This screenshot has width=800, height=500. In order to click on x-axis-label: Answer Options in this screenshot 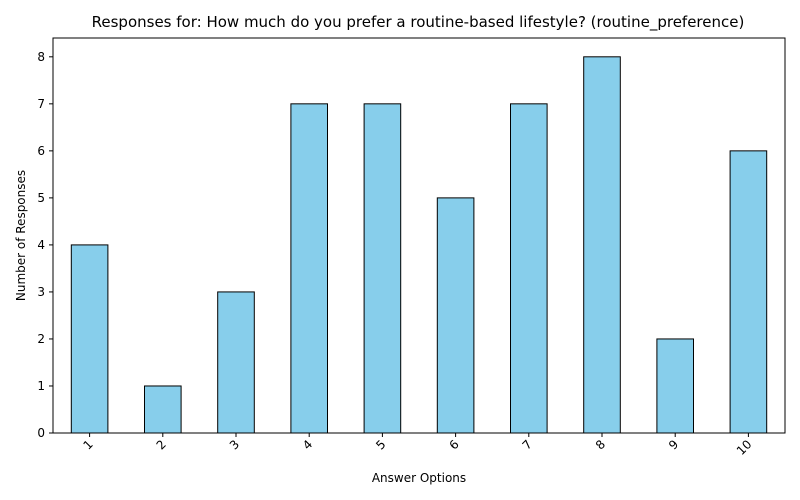, I will do `click(419, 478)`.